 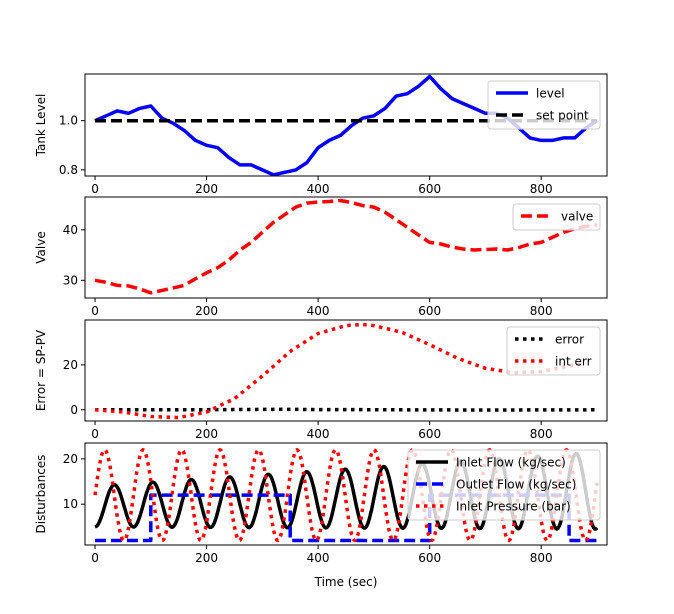 I want to click on legend: error int err, so click(x=553, y=351).